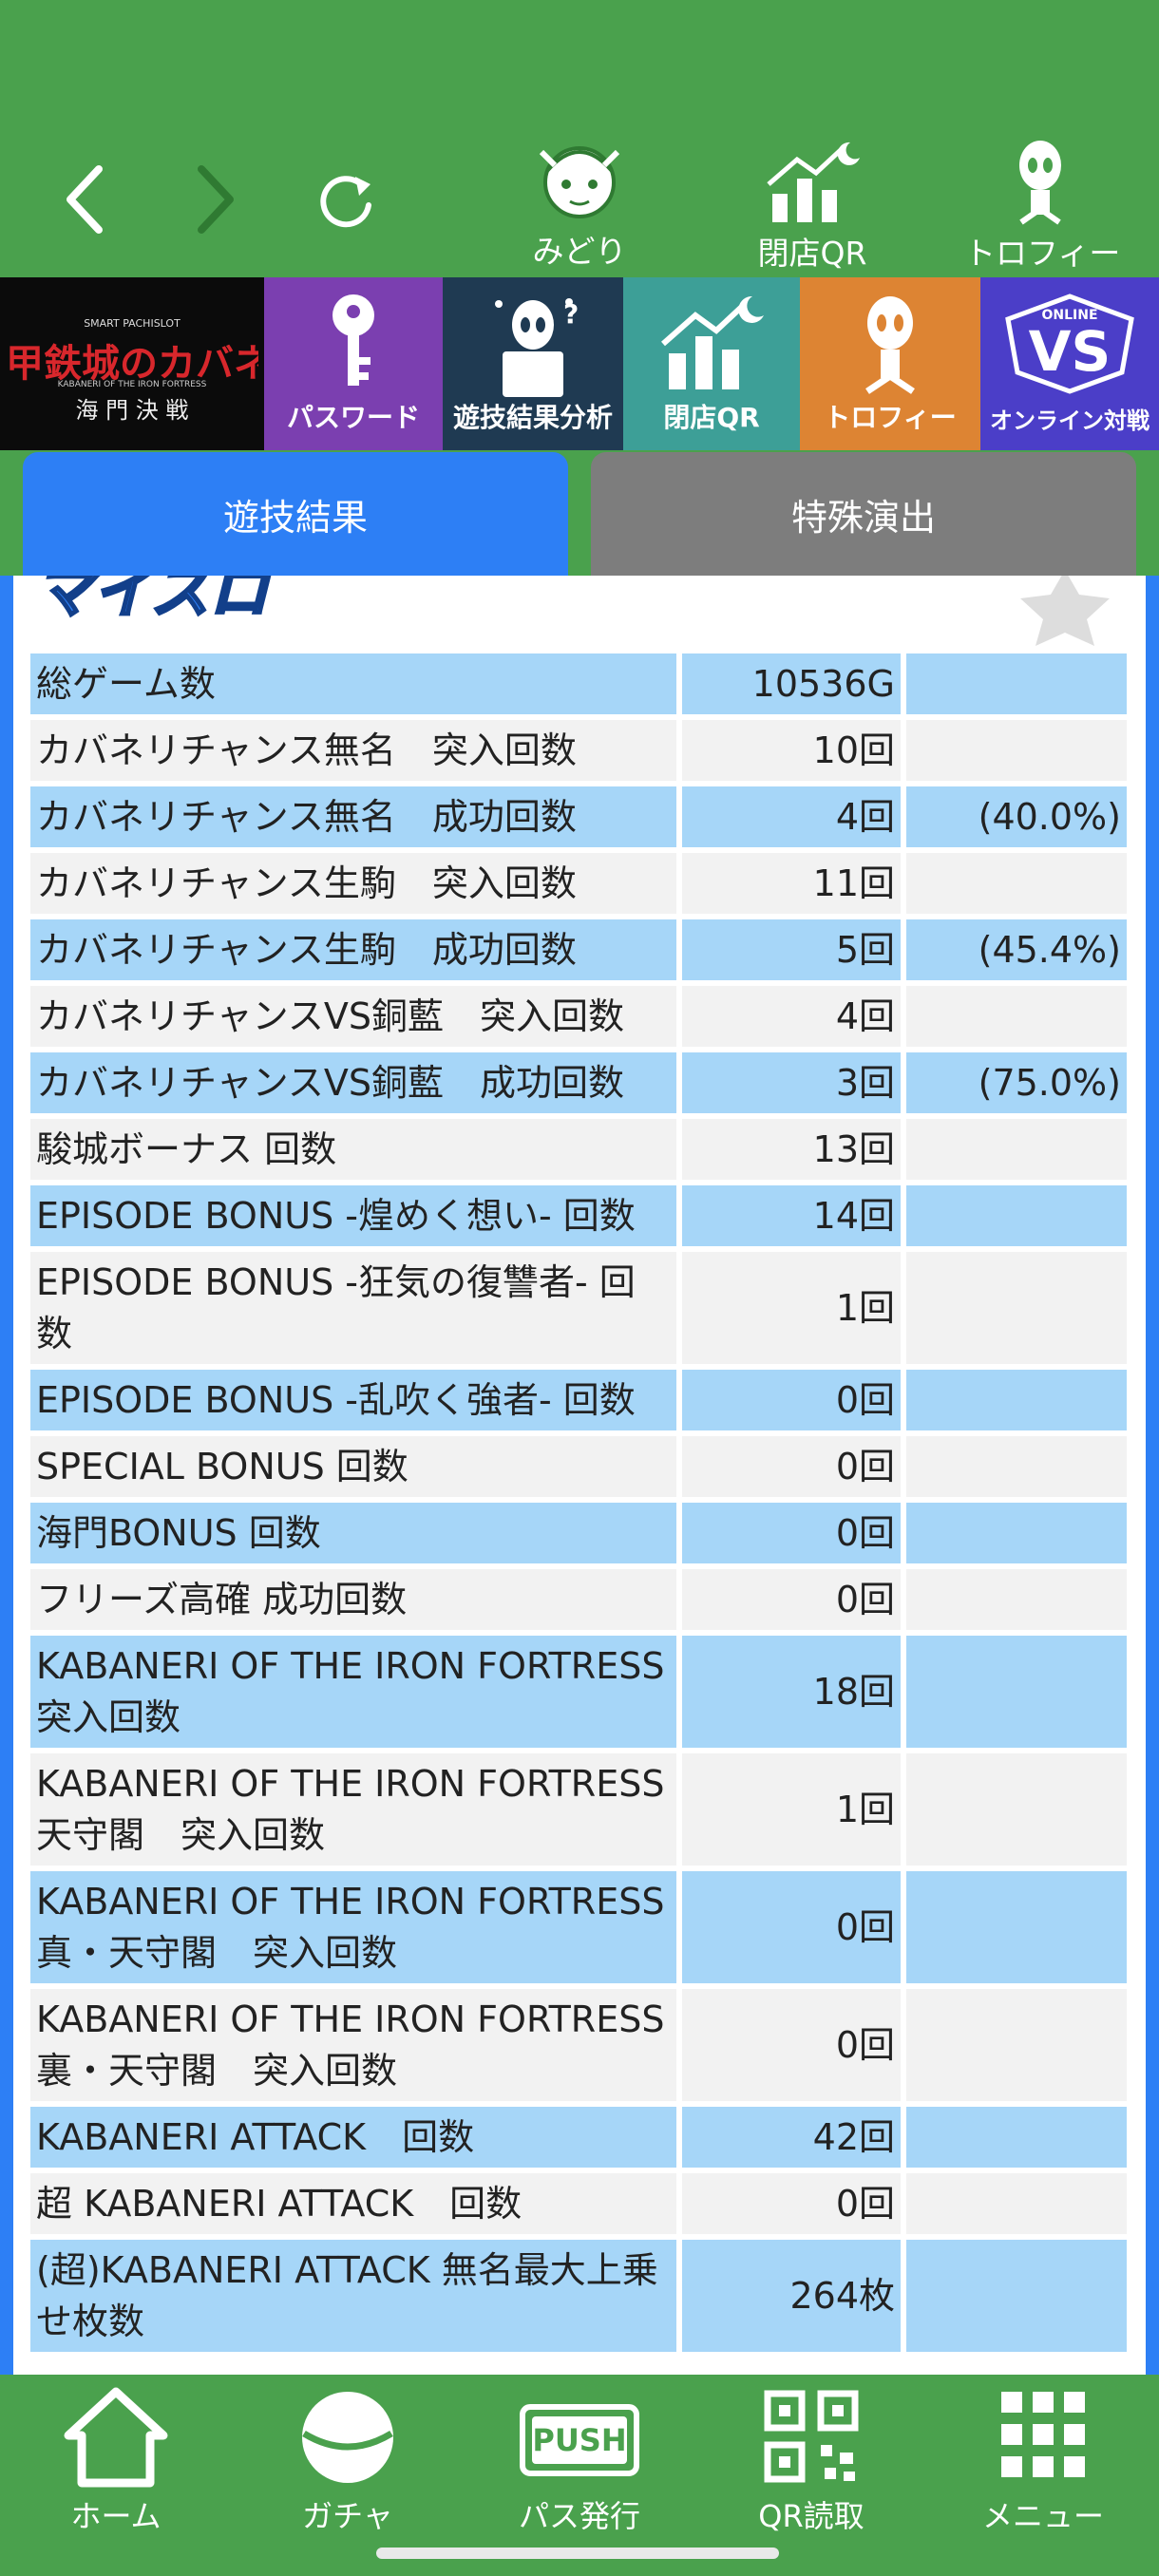 Image resolution: width=1159 pixels, height=2576 pixels. What do you see at coordinates (791, 1149) in the screenshot?
I see `row-value: 13回` at bounding box center [791, 1149].